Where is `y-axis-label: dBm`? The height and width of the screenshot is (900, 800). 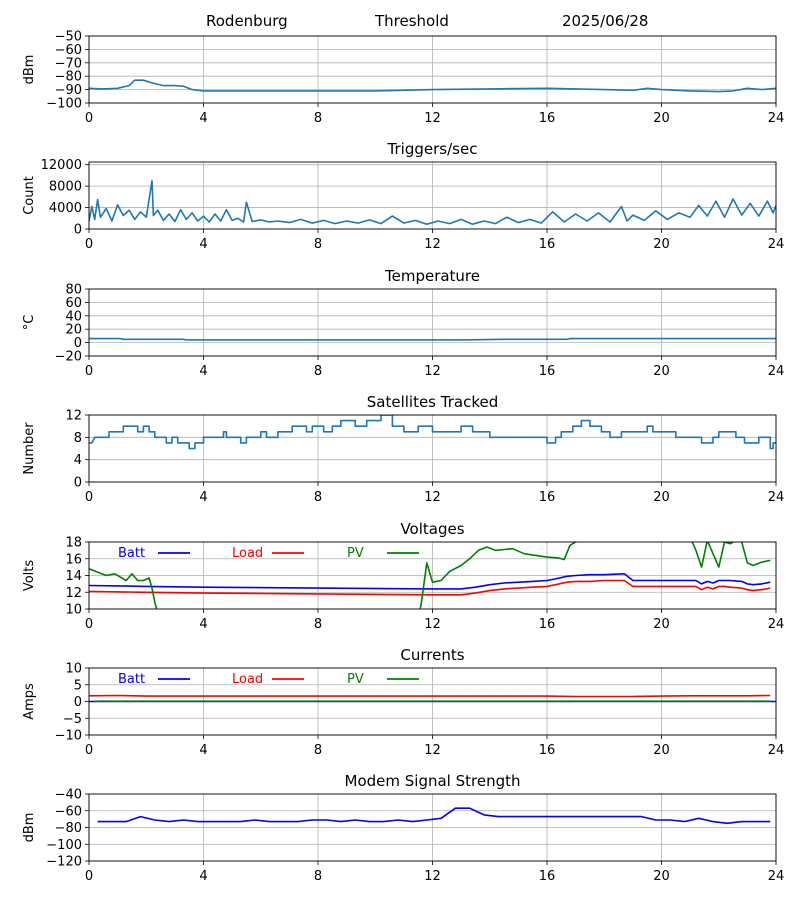 y-axis-label: dBm is located at coordinates (29, 828).